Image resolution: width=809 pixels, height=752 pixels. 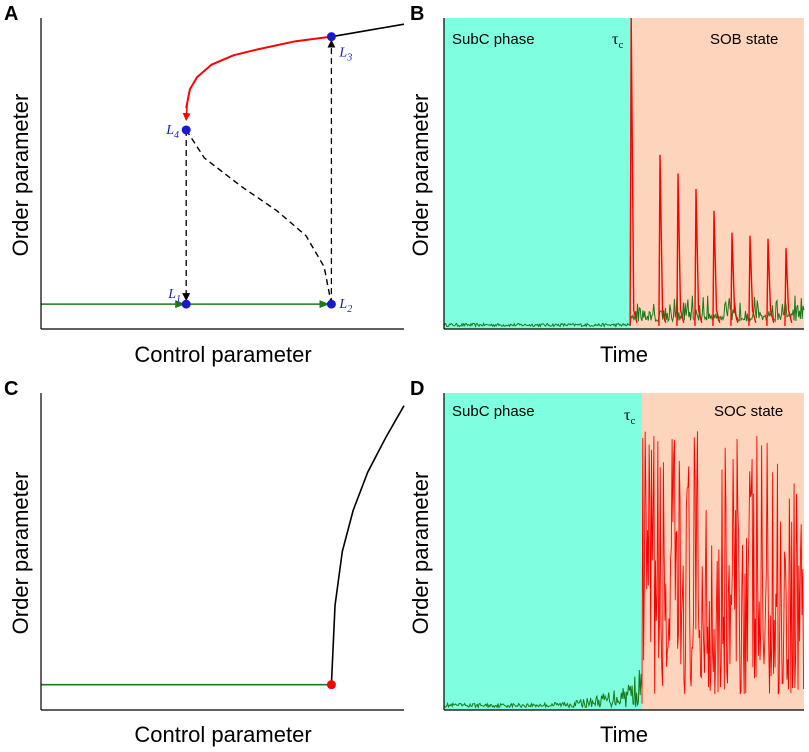 What do you see at coordinates (258, 72) in the screenshot?
I see `panel-a-upper-stable-branch` at bounding box center [258, 72].